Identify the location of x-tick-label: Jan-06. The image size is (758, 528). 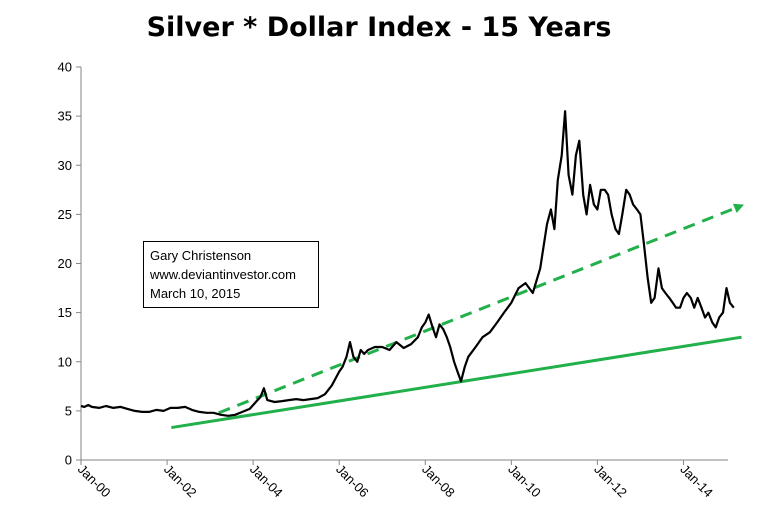
(352, 481).